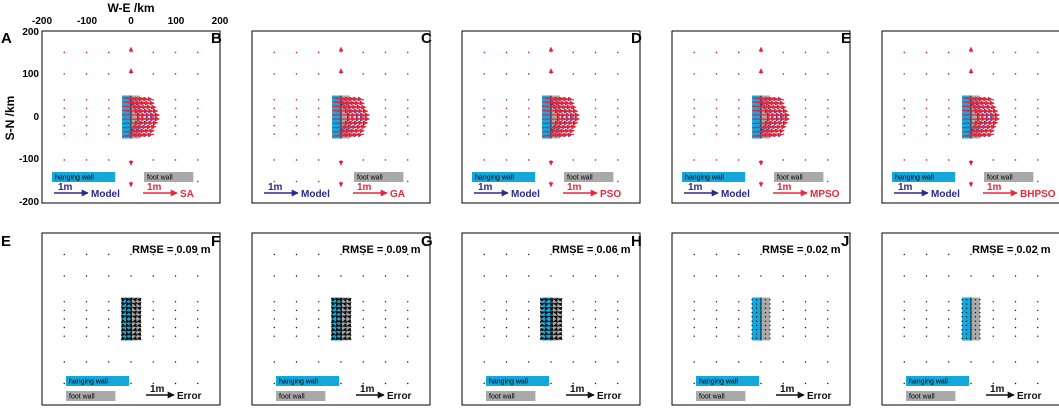 This screenshot has height=409, width=1059. I want to click on panel-letter: C, so click(426, 38).